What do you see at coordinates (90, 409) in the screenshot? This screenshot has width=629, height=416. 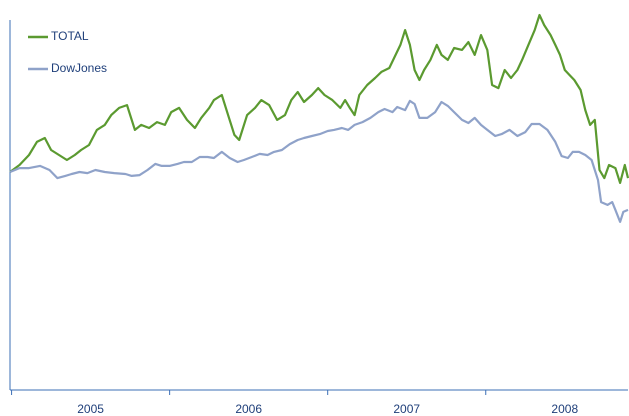 I see `x-tick-label: 2005` at bounding box center [90, 409].